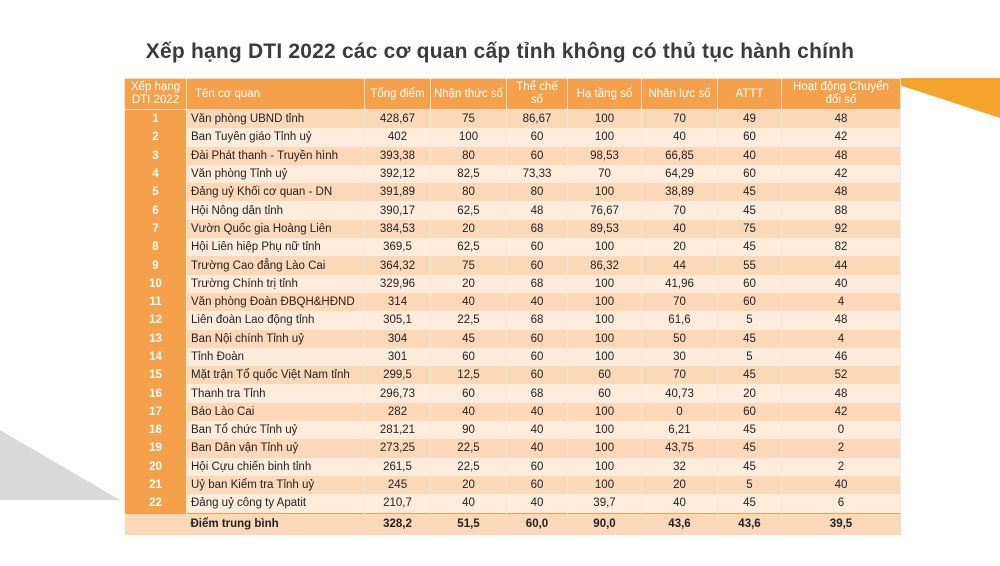 The image size is (1000, 566). I want to click on table-row: 17 Báo Lào Cai 282 40 40 100 0 60 42, so click(512, 412).